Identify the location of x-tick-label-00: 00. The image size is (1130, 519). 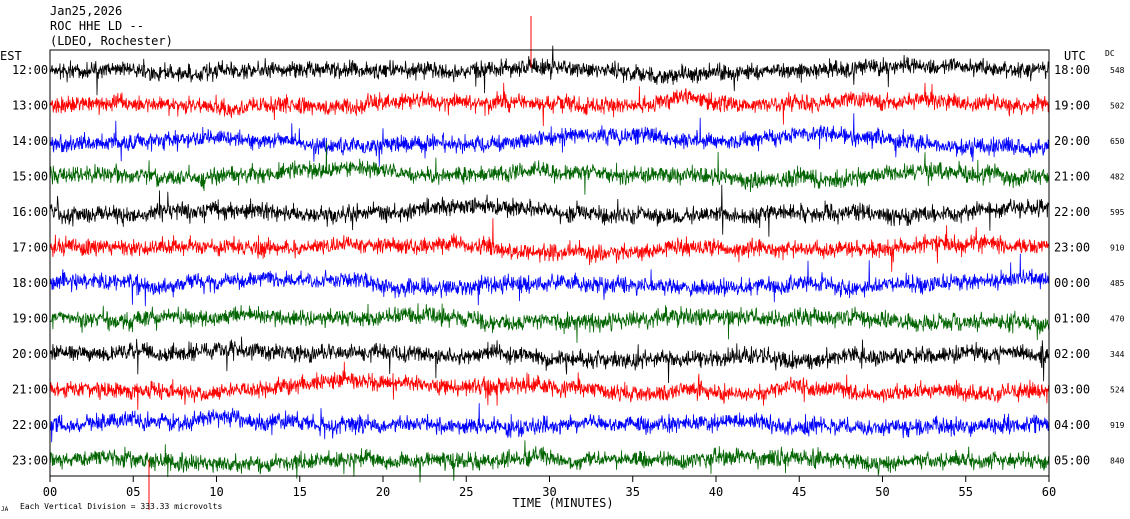
(50, 492).